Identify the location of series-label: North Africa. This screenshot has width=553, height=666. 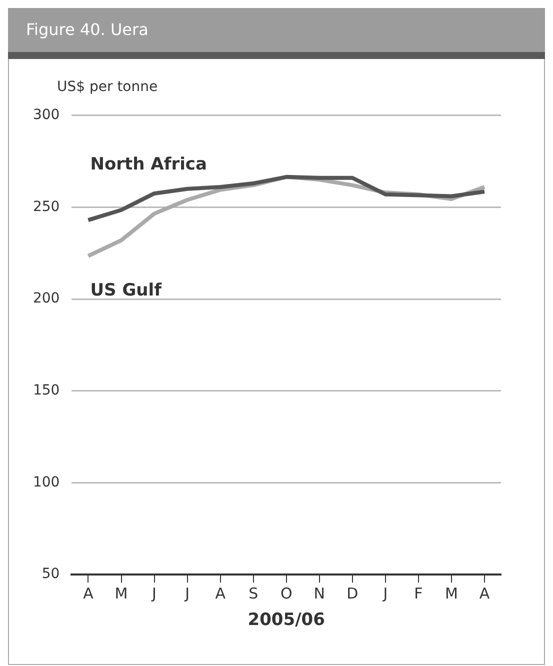
(148, 164).